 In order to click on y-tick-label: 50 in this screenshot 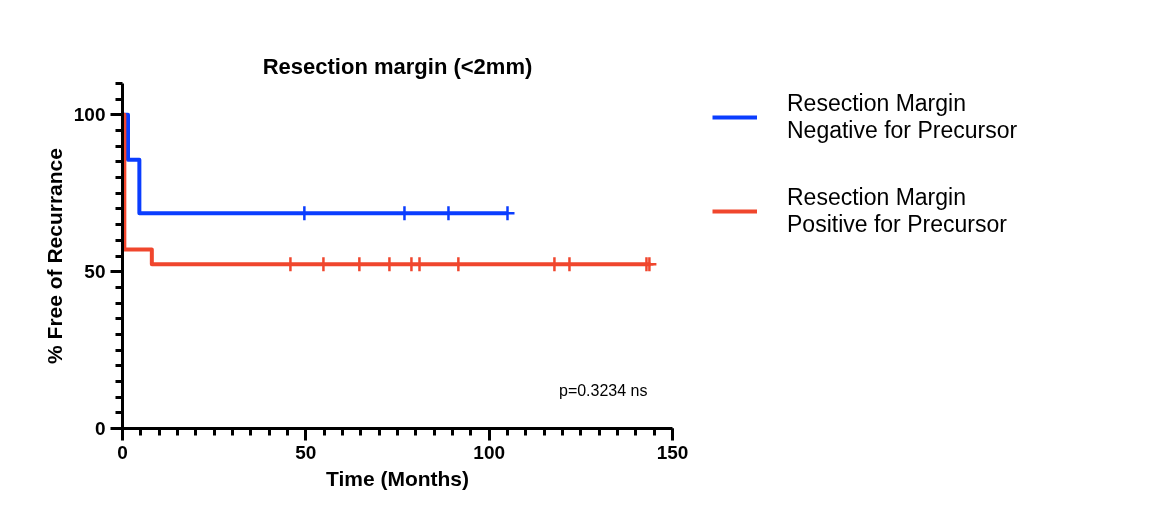, I will do `click(95, 272)`.